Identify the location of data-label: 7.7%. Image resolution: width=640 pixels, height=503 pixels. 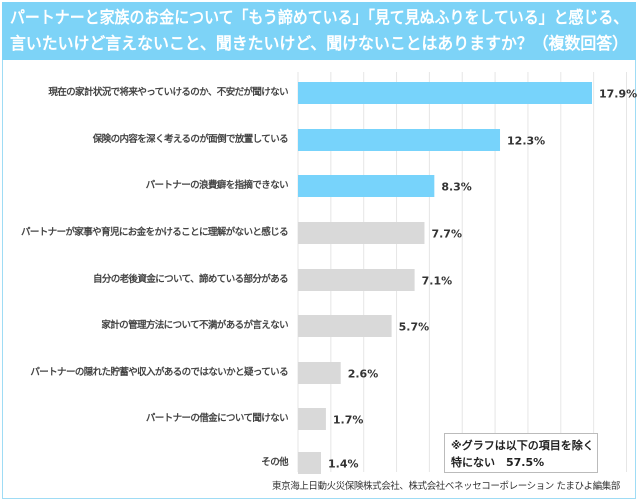
(446, 234).